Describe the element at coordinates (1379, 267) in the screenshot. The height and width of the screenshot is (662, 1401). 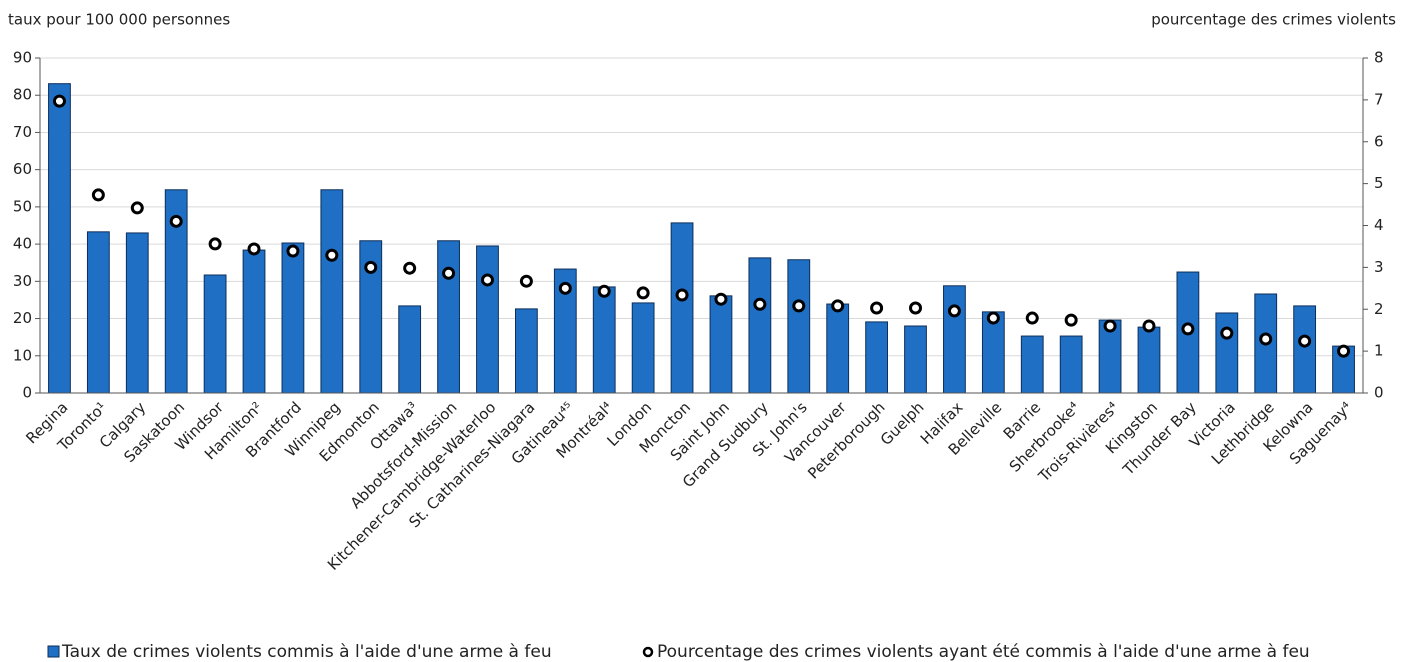
I see `y2-tick-label: 3` at that location.